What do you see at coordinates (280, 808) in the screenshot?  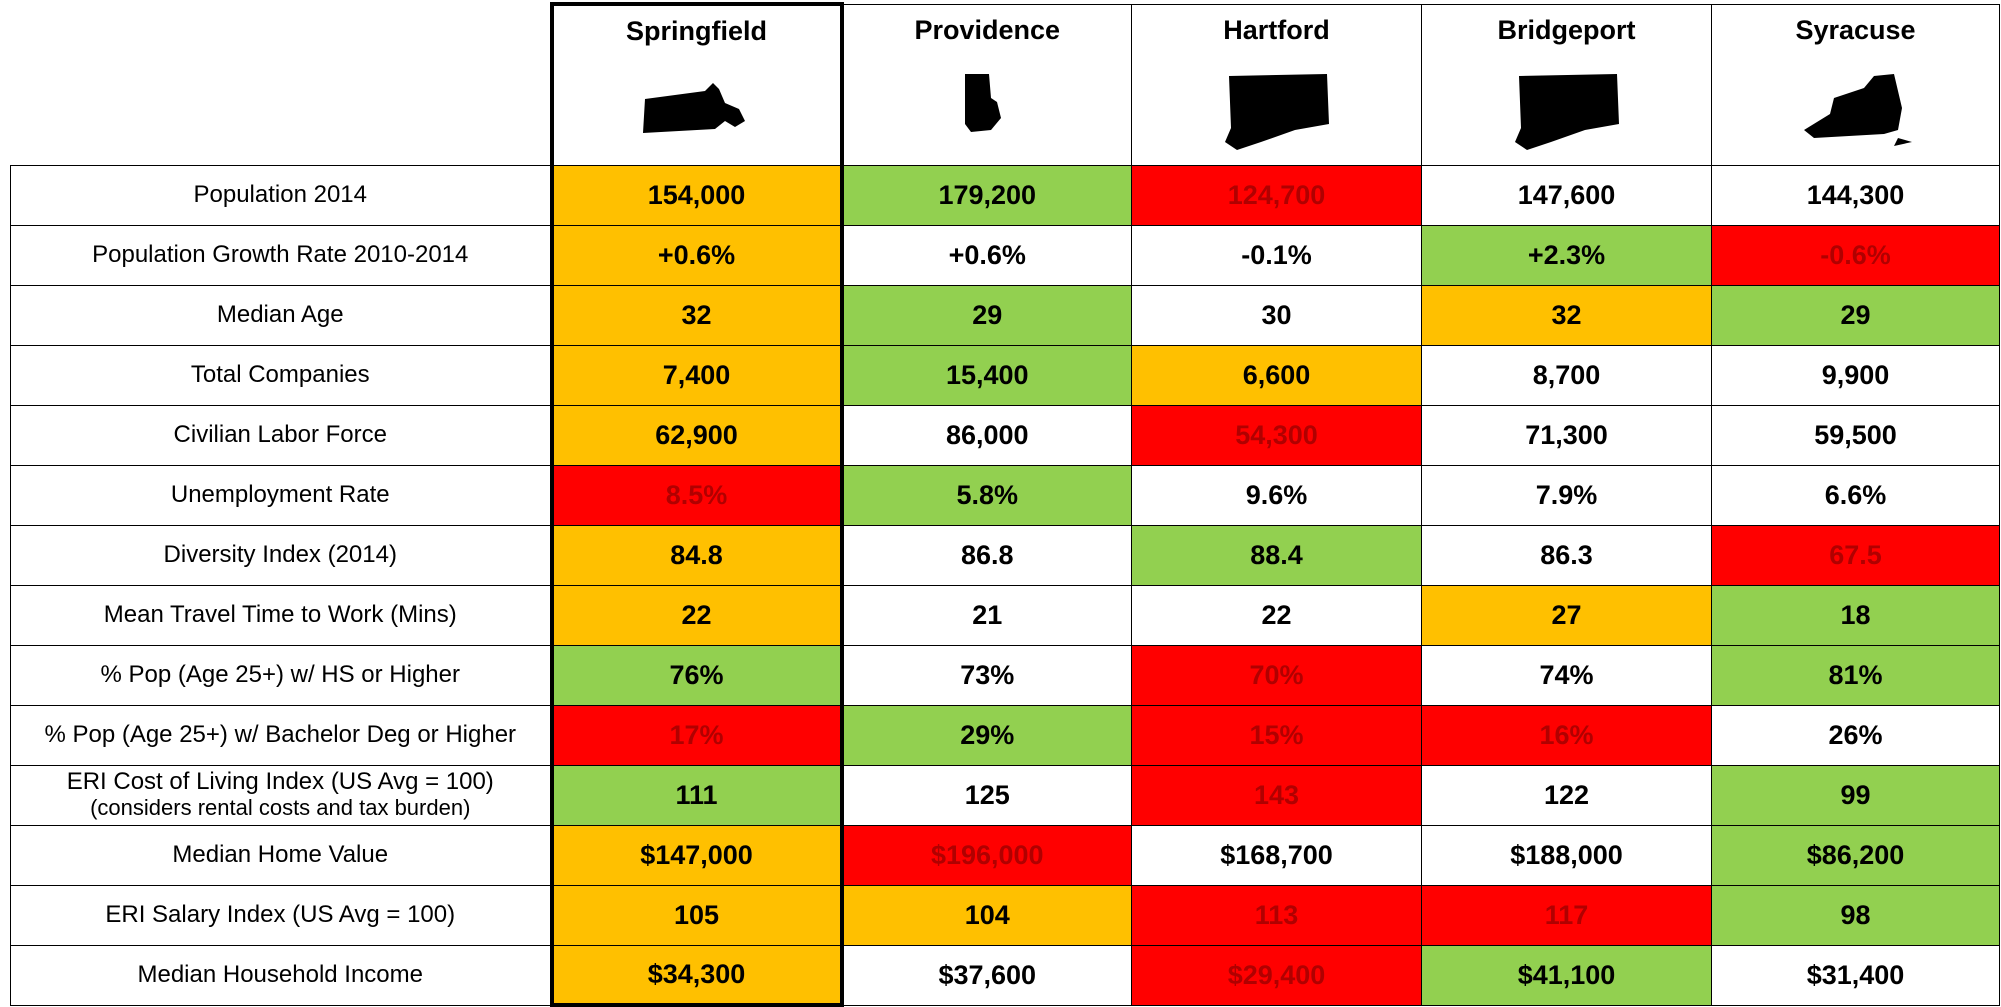 I see `row-note: (considers rental costs and tax burden)` at bounding box center [280, 808].